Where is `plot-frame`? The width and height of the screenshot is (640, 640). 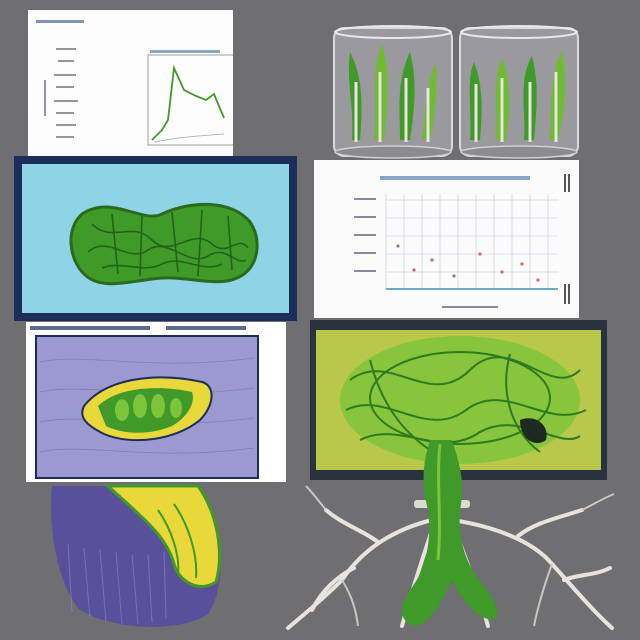 plot-frame is located at coordinates (190, 100).